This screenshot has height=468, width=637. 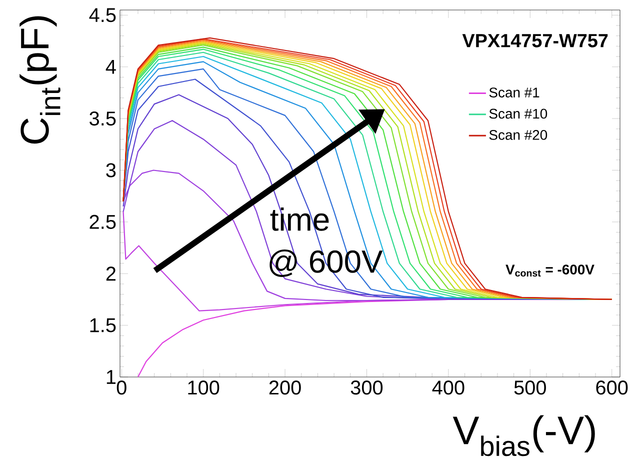 I want to click on annotation: V$_{const}$ = -600V, so click(x=550, y=270).